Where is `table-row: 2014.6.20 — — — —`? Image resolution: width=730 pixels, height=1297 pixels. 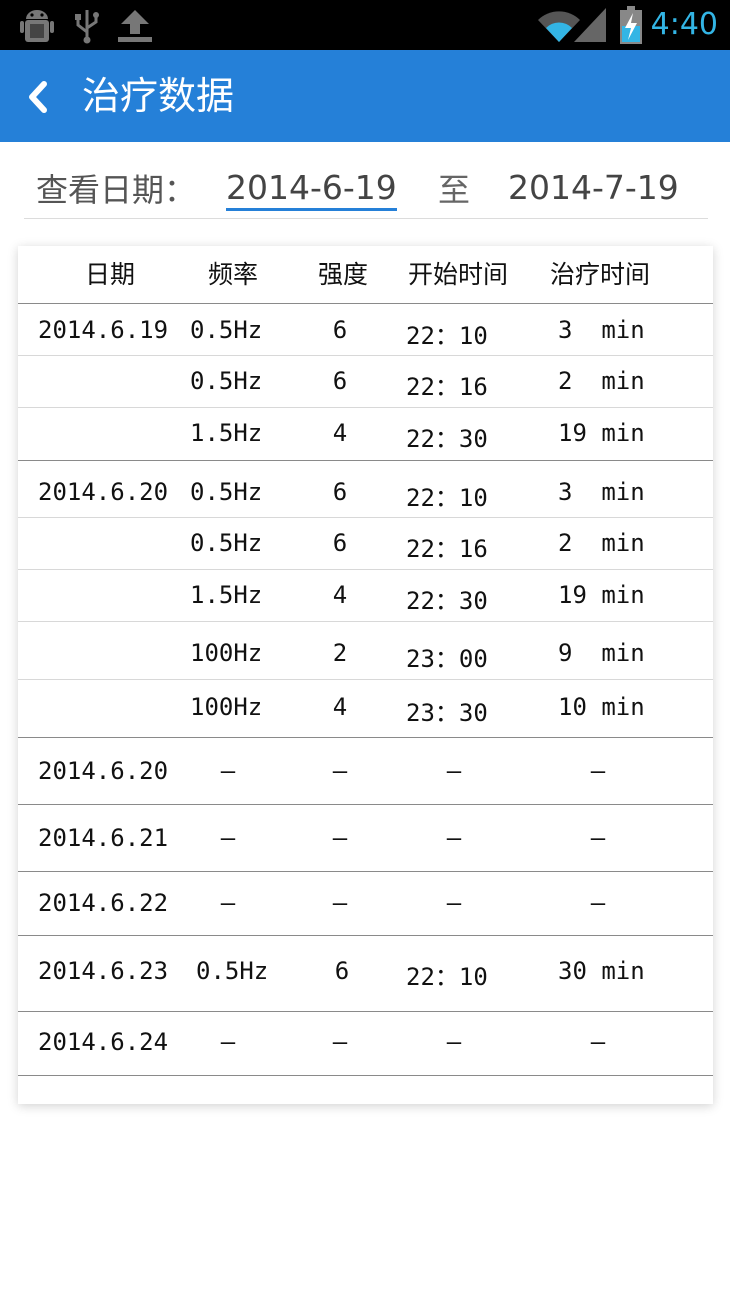
table-row: 2014.6.20 — — — — is located at coordinates (365, 771).